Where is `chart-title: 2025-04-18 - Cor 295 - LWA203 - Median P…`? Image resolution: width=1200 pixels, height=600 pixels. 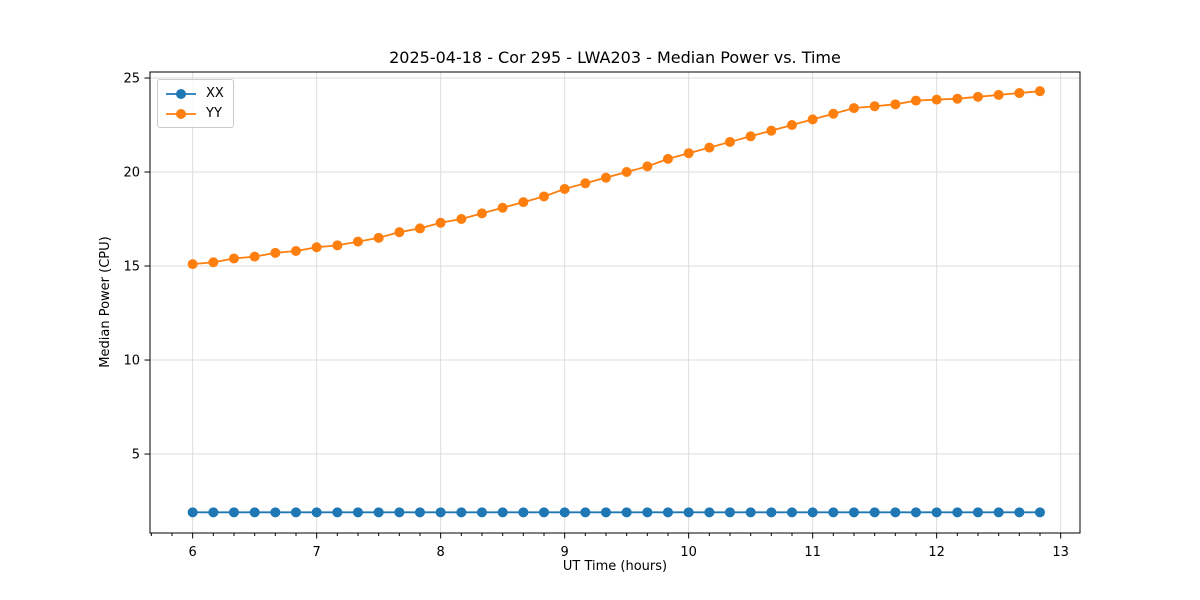
chart-title: 2025-04-18 - Cor 295 - LWA203 - Median P… is located at coordinates (615, 57).